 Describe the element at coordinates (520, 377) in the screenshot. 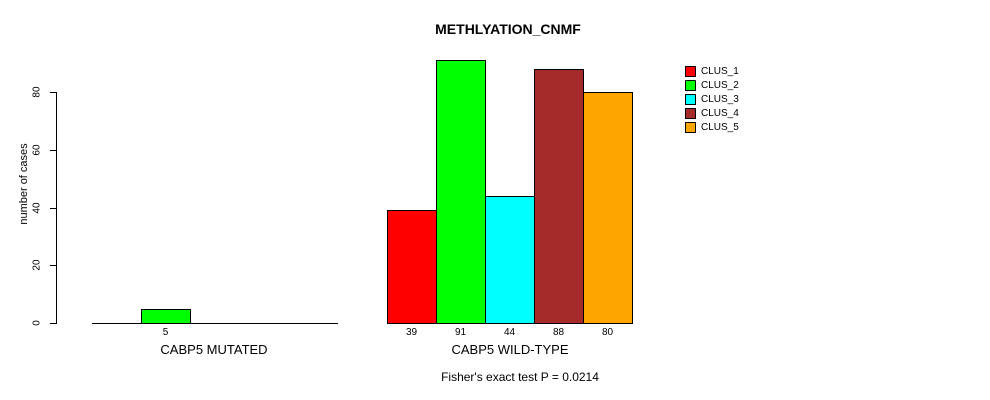

I see `fisher-test-annotation: Fisher's exact test P = 0.0214` at that location.